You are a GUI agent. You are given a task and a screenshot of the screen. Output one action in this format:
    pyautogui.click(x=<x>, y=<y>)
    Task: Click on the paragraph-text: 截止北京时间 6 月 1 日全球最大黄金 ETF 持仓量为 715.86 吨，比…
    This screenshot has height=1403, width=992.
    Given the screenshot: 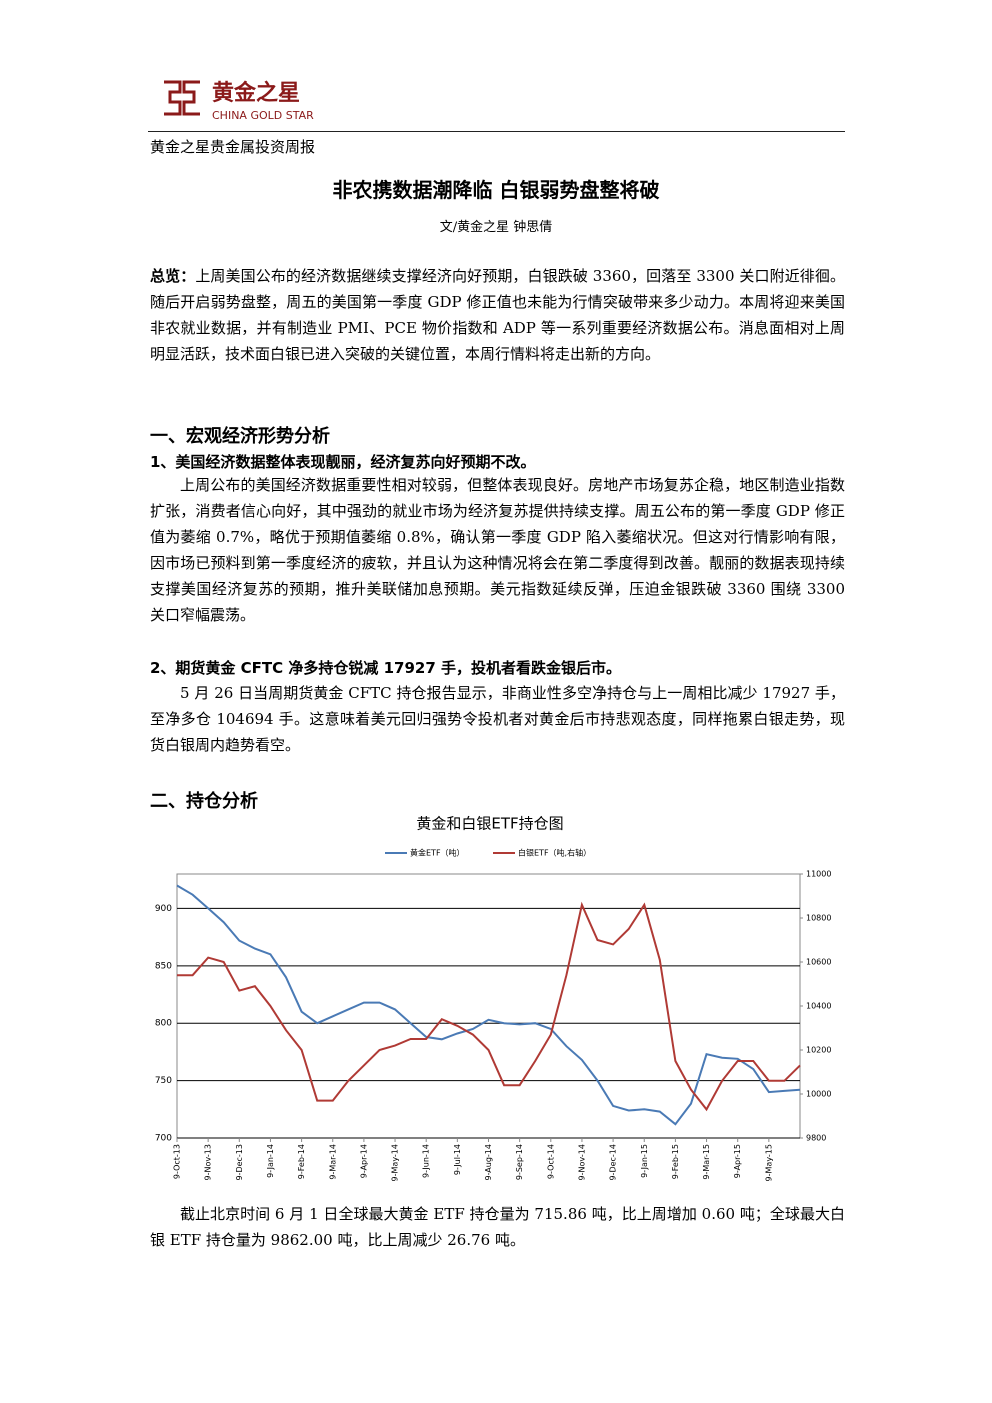 What is the action you would take?
    pyautogui.click(x=497, y=1227)
    